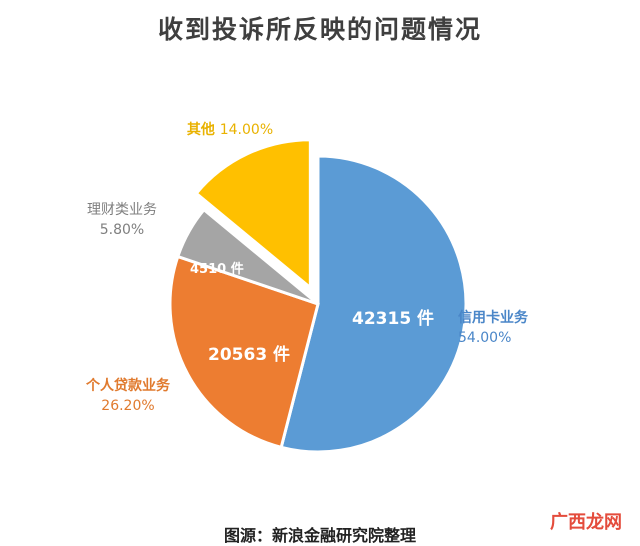 The width and height of the screenshot is (640, 546). I want to click on pie-slice-wealth-management, so click(247, 256).